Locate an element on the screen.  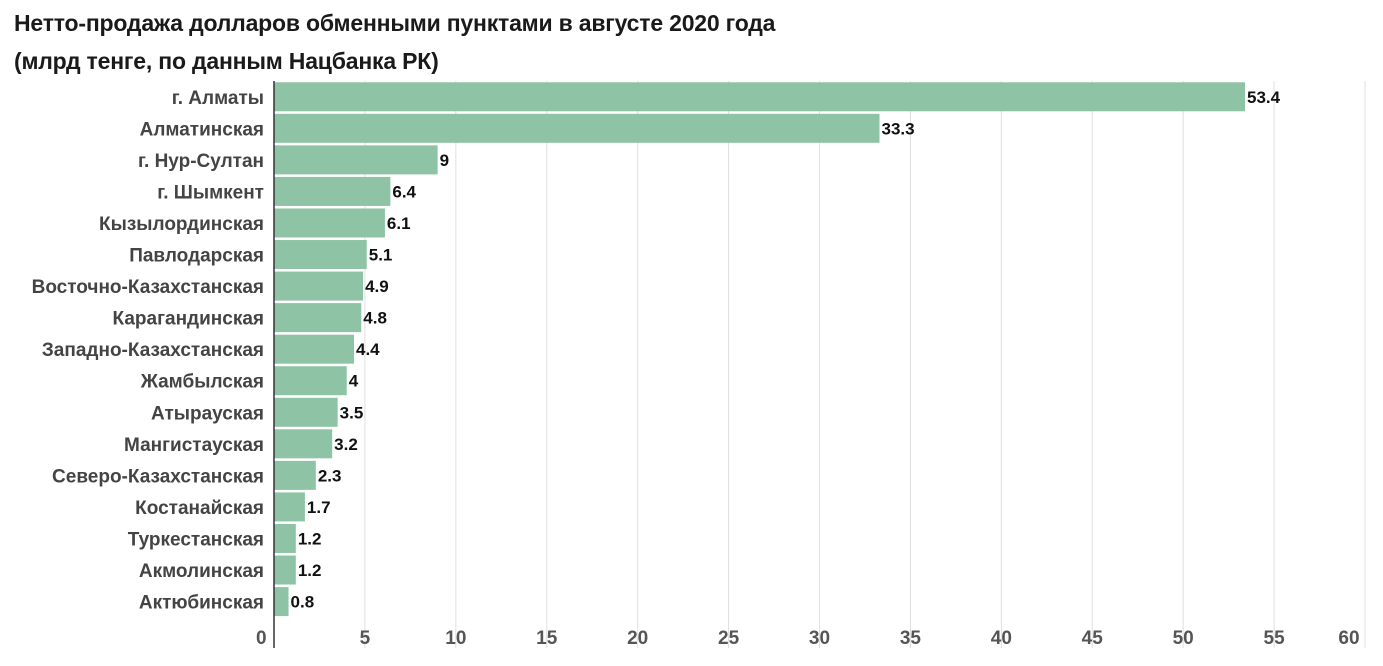
category-label: Кызылординская is located at coordinates (181, 224).